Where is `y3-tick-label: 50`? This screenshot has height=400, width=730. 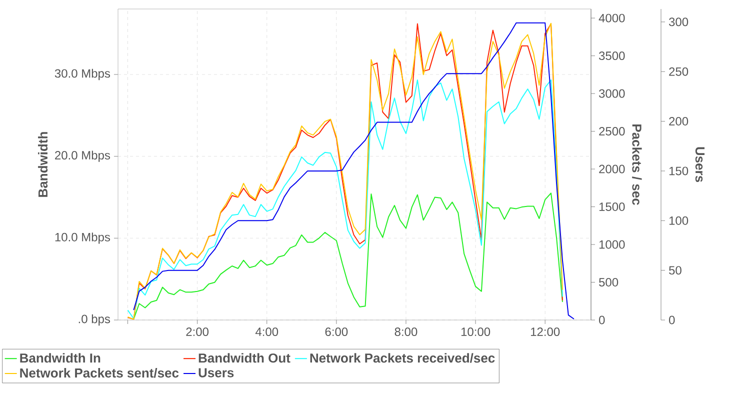 y3-tick-label: 50 is located at coordinates (675, 270).